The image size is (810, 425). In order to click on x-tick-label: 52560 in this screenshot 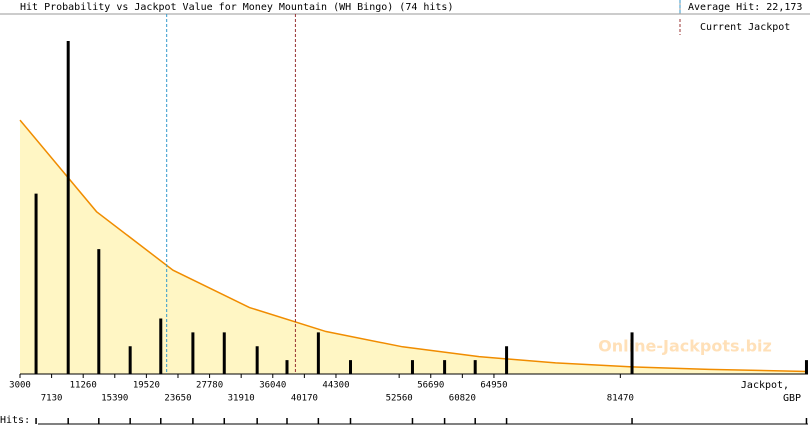, I will do `click(399, 399)`.